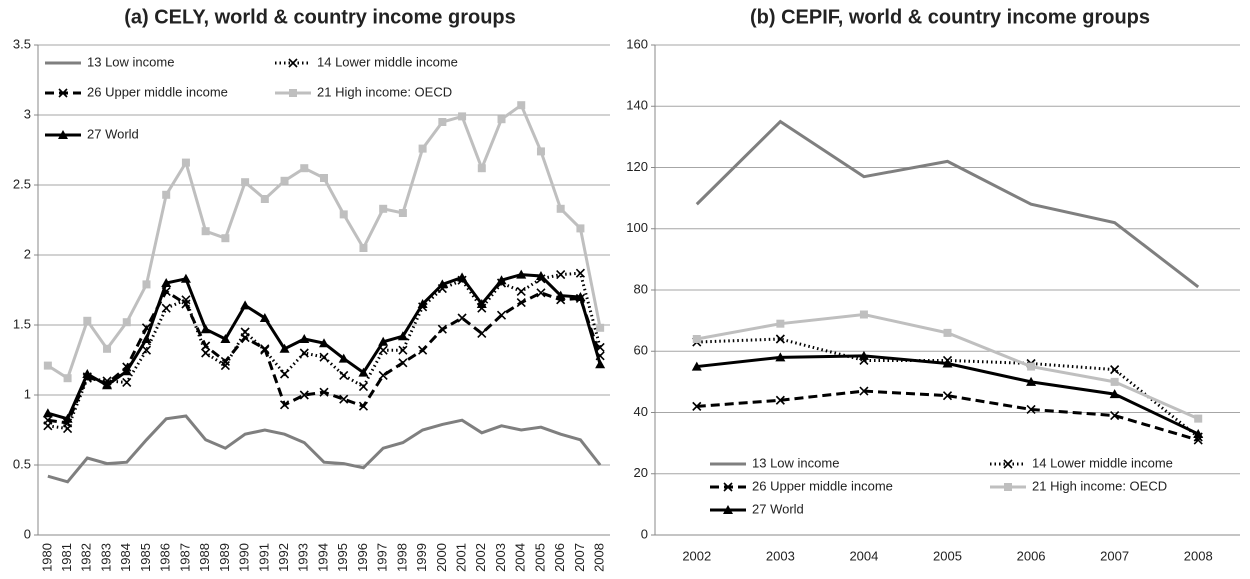 The height and width of the screenshot is (579, 1250). What do you see at coordinates (421, 557) in the screenshot?
I see `x-tick-label: 1999` at bounding box center [421, 557].